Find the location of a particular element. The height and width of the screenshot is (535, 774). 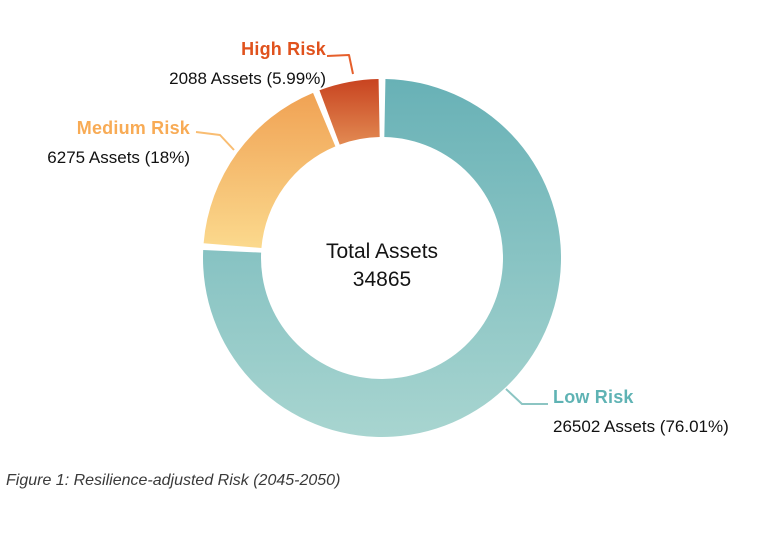

callout-high-risk: High Risk 2088 Assets (5.99%) is located at coordinates (247, 64).